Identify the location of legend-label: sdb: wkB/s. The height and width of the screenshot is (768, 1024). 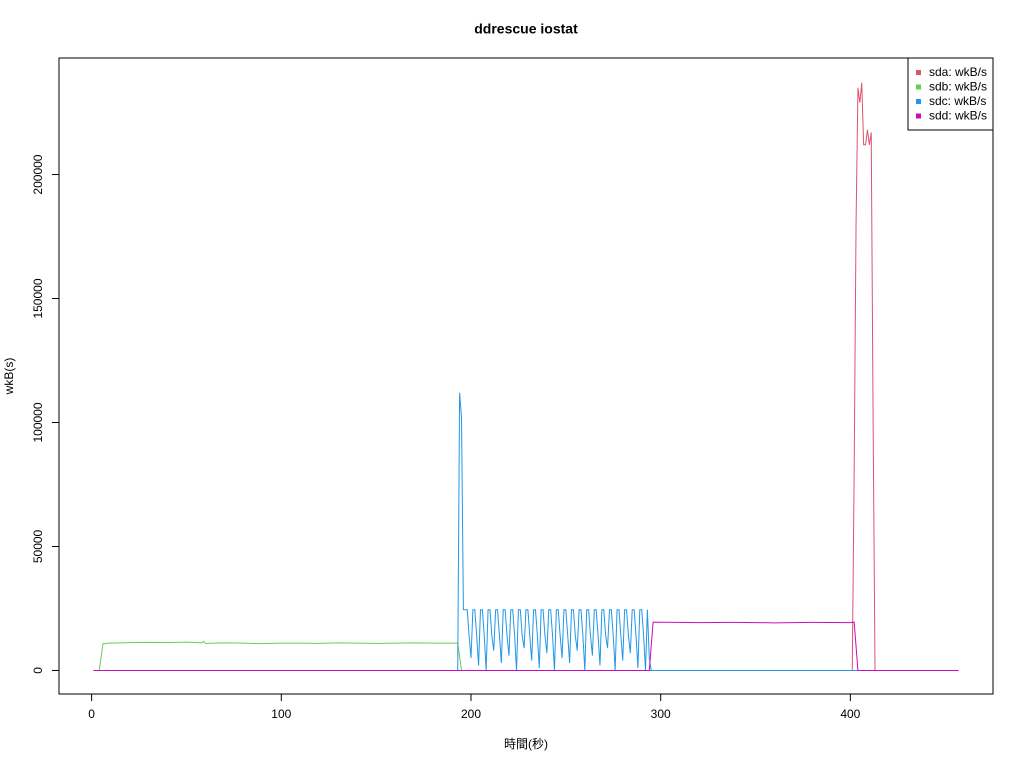
(958, 87).